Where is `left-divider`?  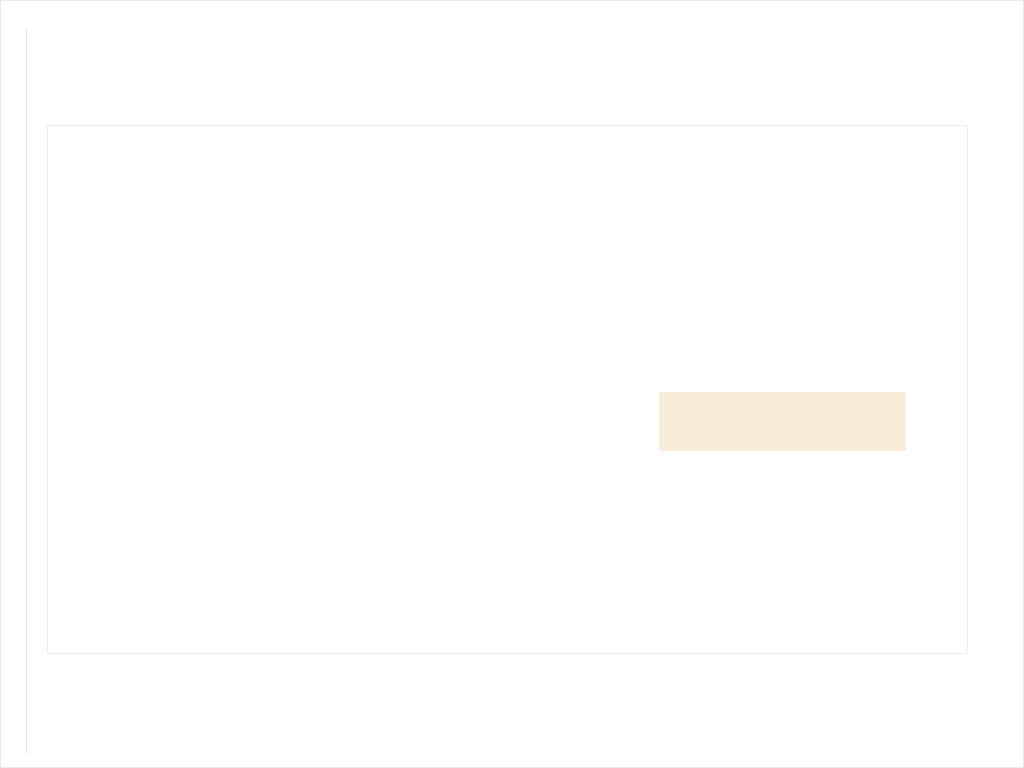 left-divider is located at coordinates (26, 391).